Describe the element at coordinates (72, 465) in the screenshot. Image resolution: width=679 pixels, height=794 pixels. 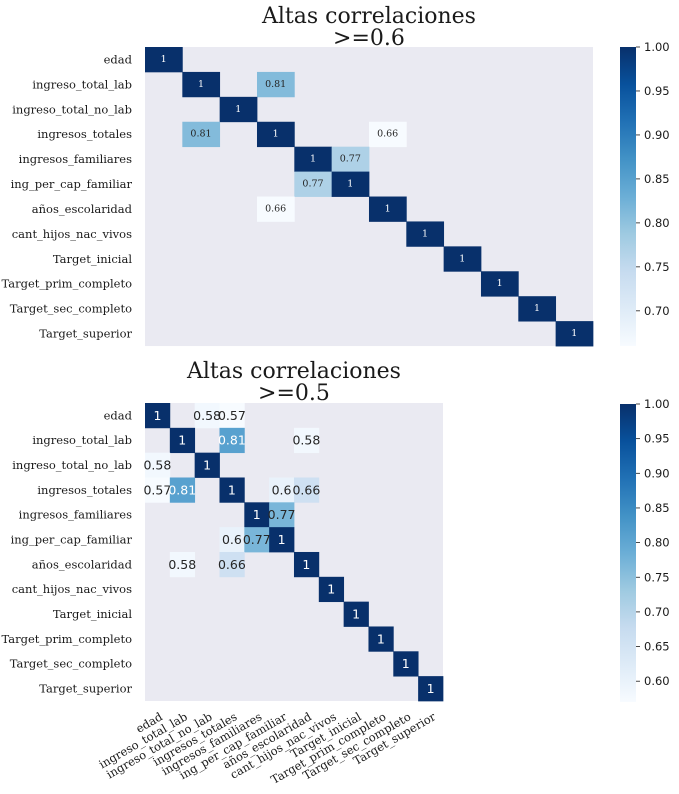
I see `y-tick-label-ingreso-total-no-lab: ingreso_total_no_lab` at that location.